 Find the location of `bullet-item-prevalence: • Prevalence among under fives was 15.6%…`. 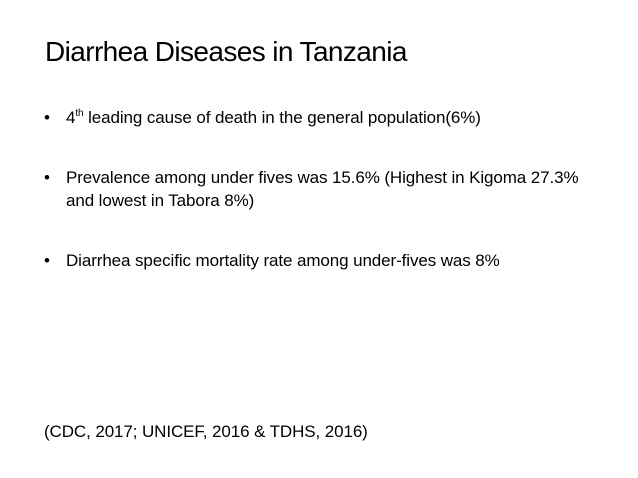

bullet-item-prevalence: • Prevalence among under fives was 15.6%… is located at coordinates (324, 189).